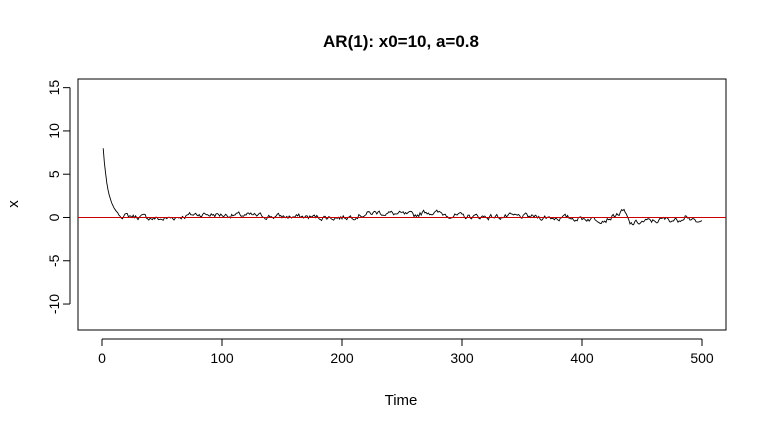  What do you see at coordinates (462, 358) in the screenshot?
I see `x-tick-label: 300` at bounding box center [462, 358].